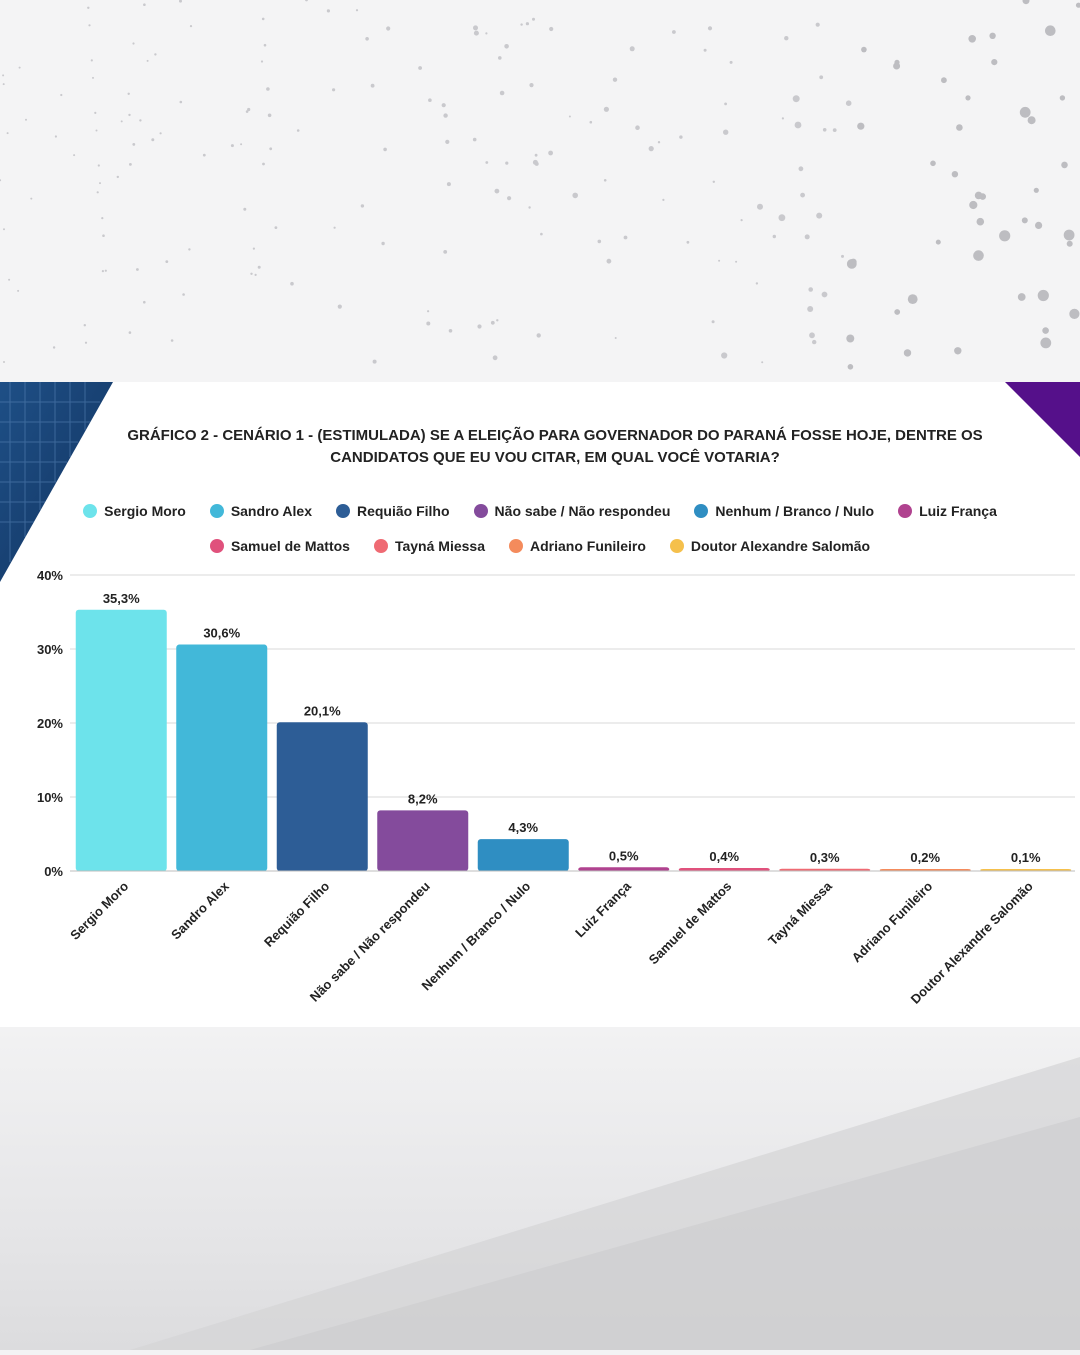  I want to click on x-tick-label: Tayná Miessa, so click(800, 913).